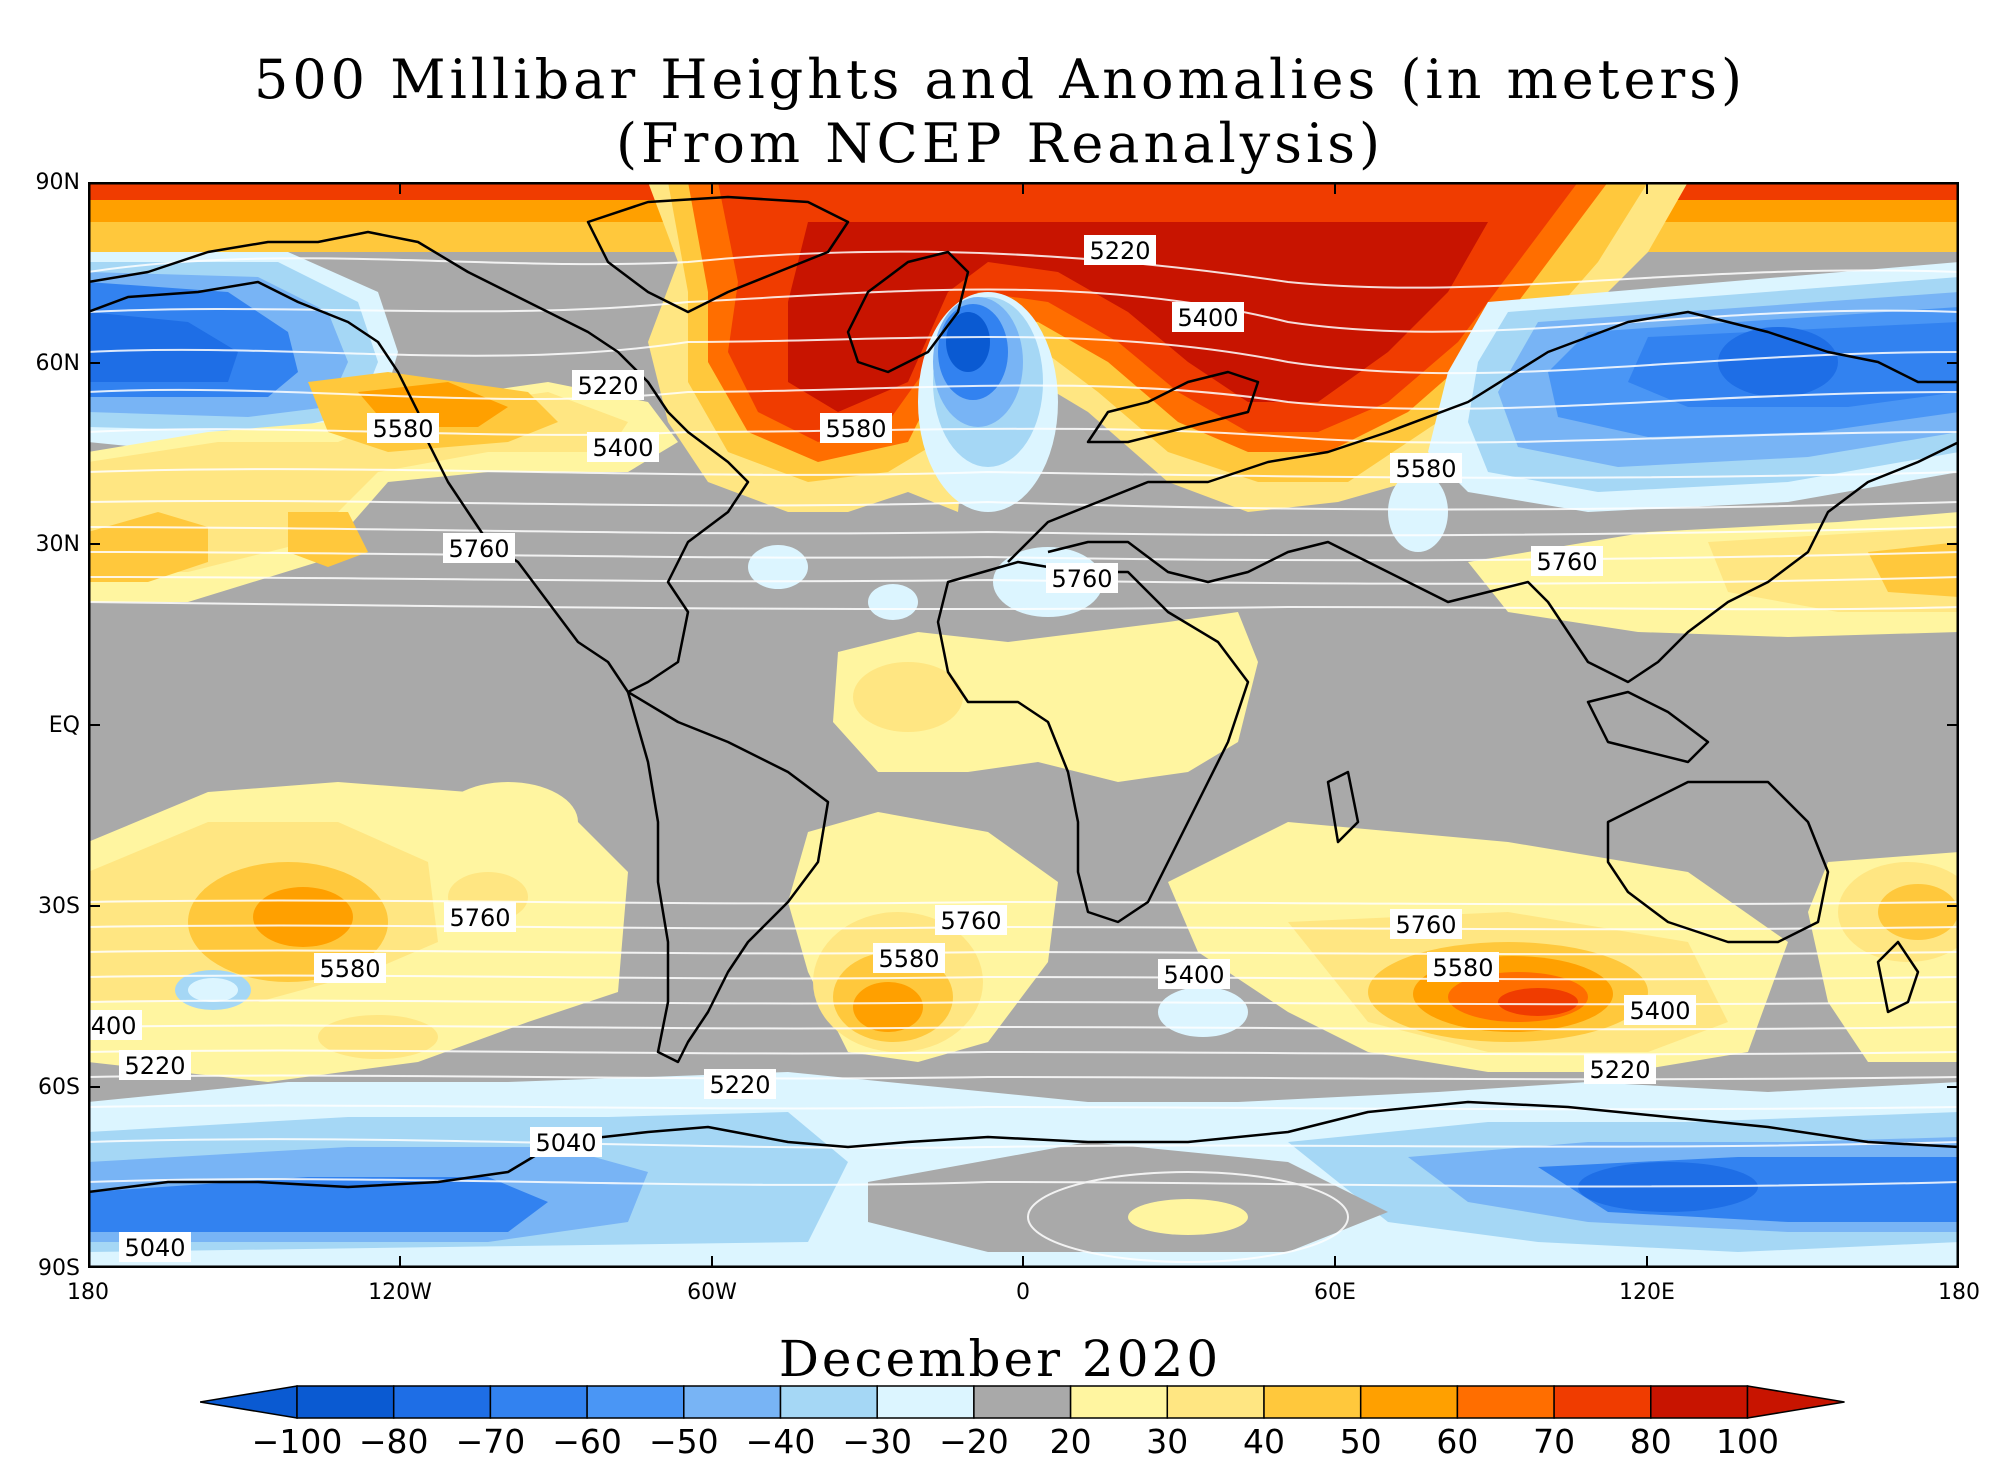 The image size is (2000, 1481). I want to click on month-label: December 2020, so click(1000, 1359).